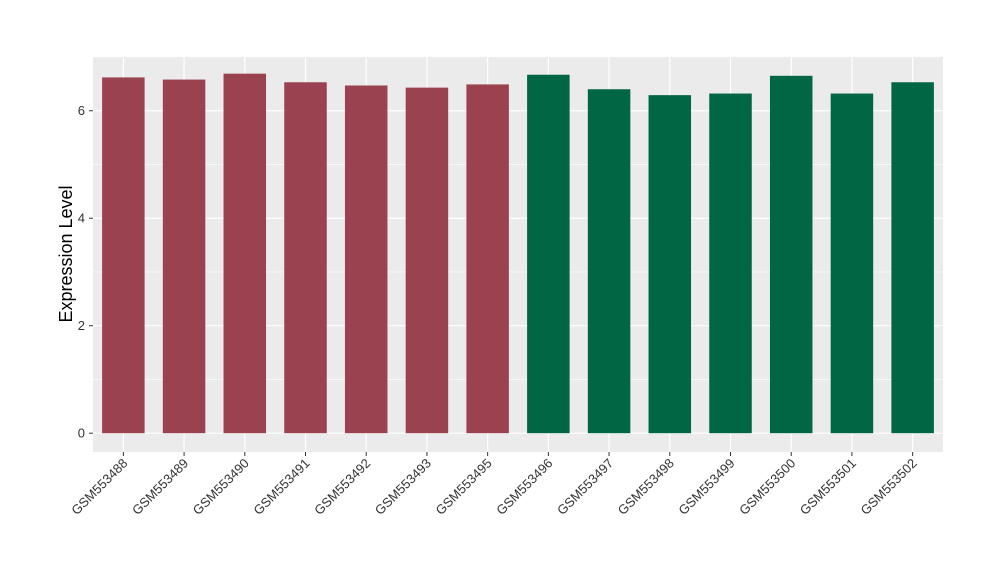  What do you see at coordinates (852, 263) in the screenshot?
I see `bar-GSM553501` at bounding box center [852, 263].